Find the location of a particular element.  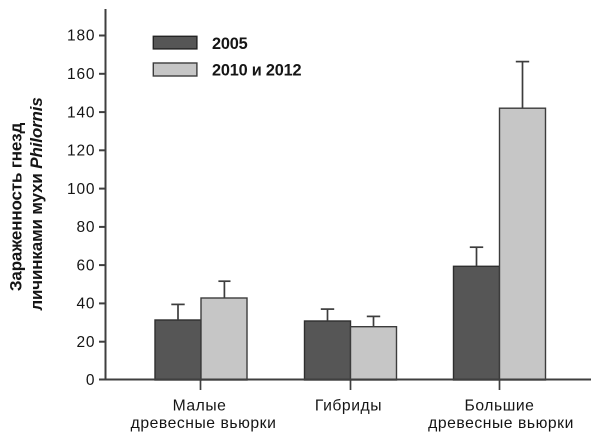

svg-text: 2005 is located at coordinates (230, 44).